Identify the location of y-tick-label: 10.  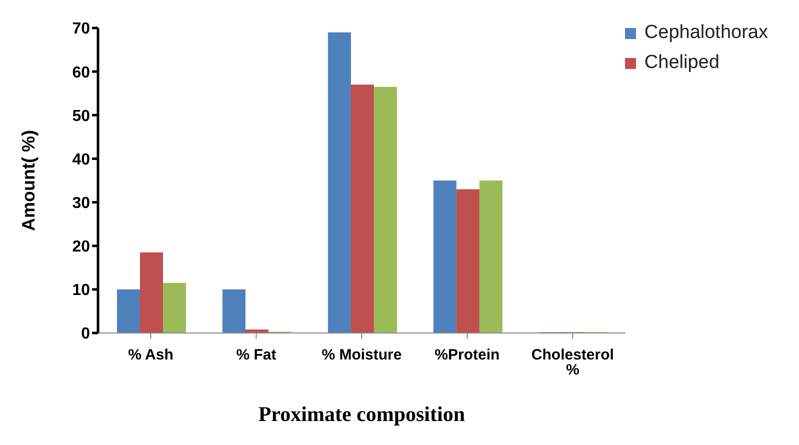
(81, 291).